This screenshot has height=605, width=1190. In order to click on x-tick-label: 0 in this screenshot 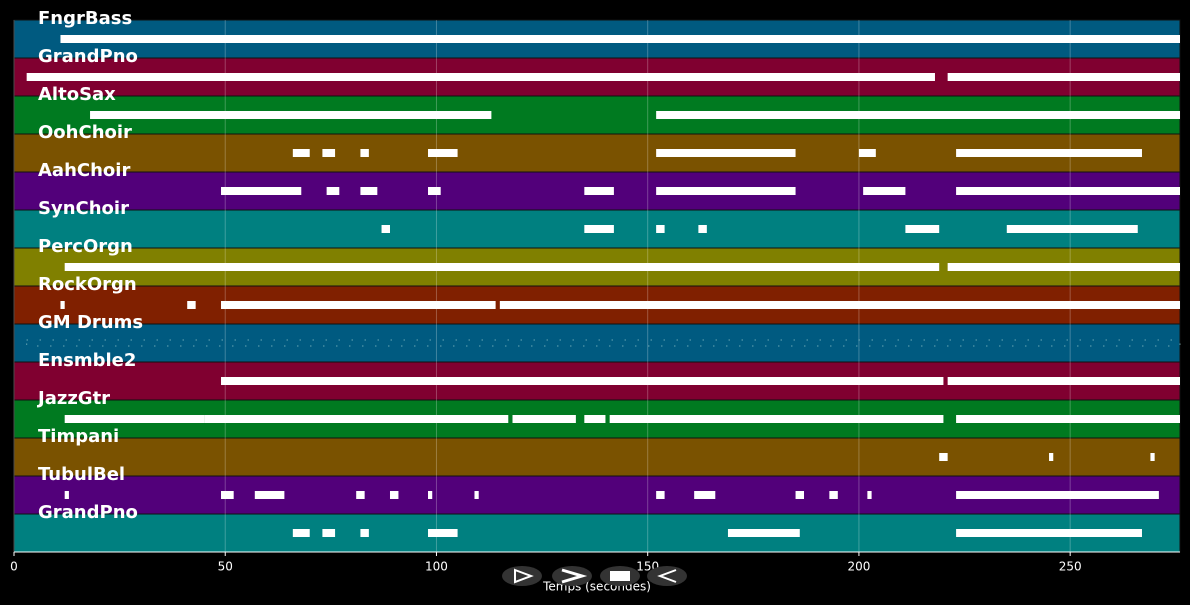, I will do `click(14, 567)`.